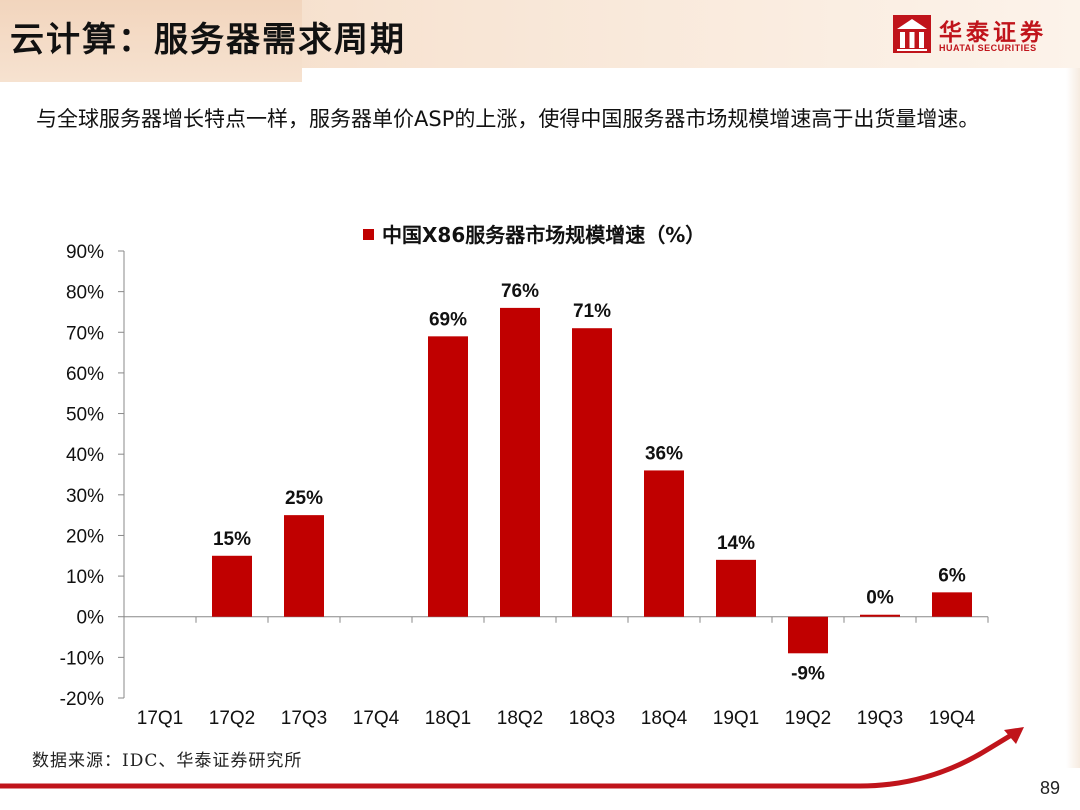 The width and height of the screenshot is (1080, 810). Describe the element at coordinates (664, 453) in the screenshot. I see `data-label: 36%` at that location.